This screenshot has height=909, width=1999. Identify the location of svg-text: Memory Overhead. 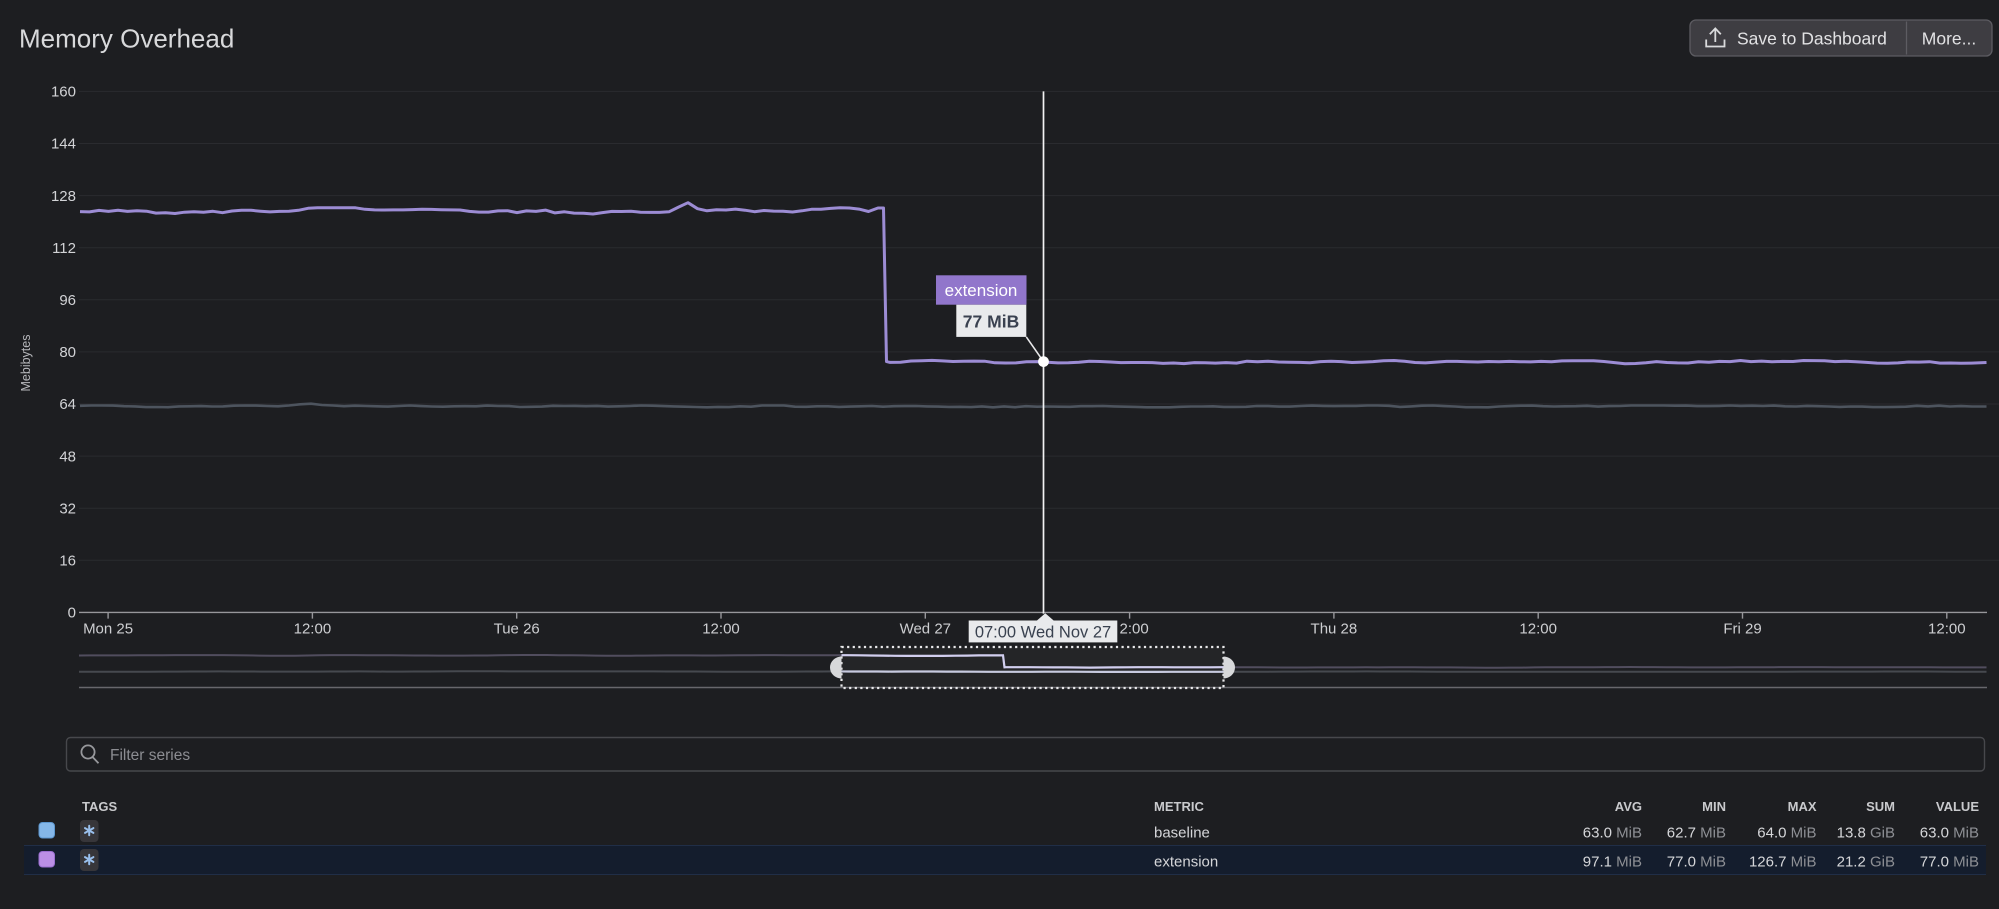
(126, 39).